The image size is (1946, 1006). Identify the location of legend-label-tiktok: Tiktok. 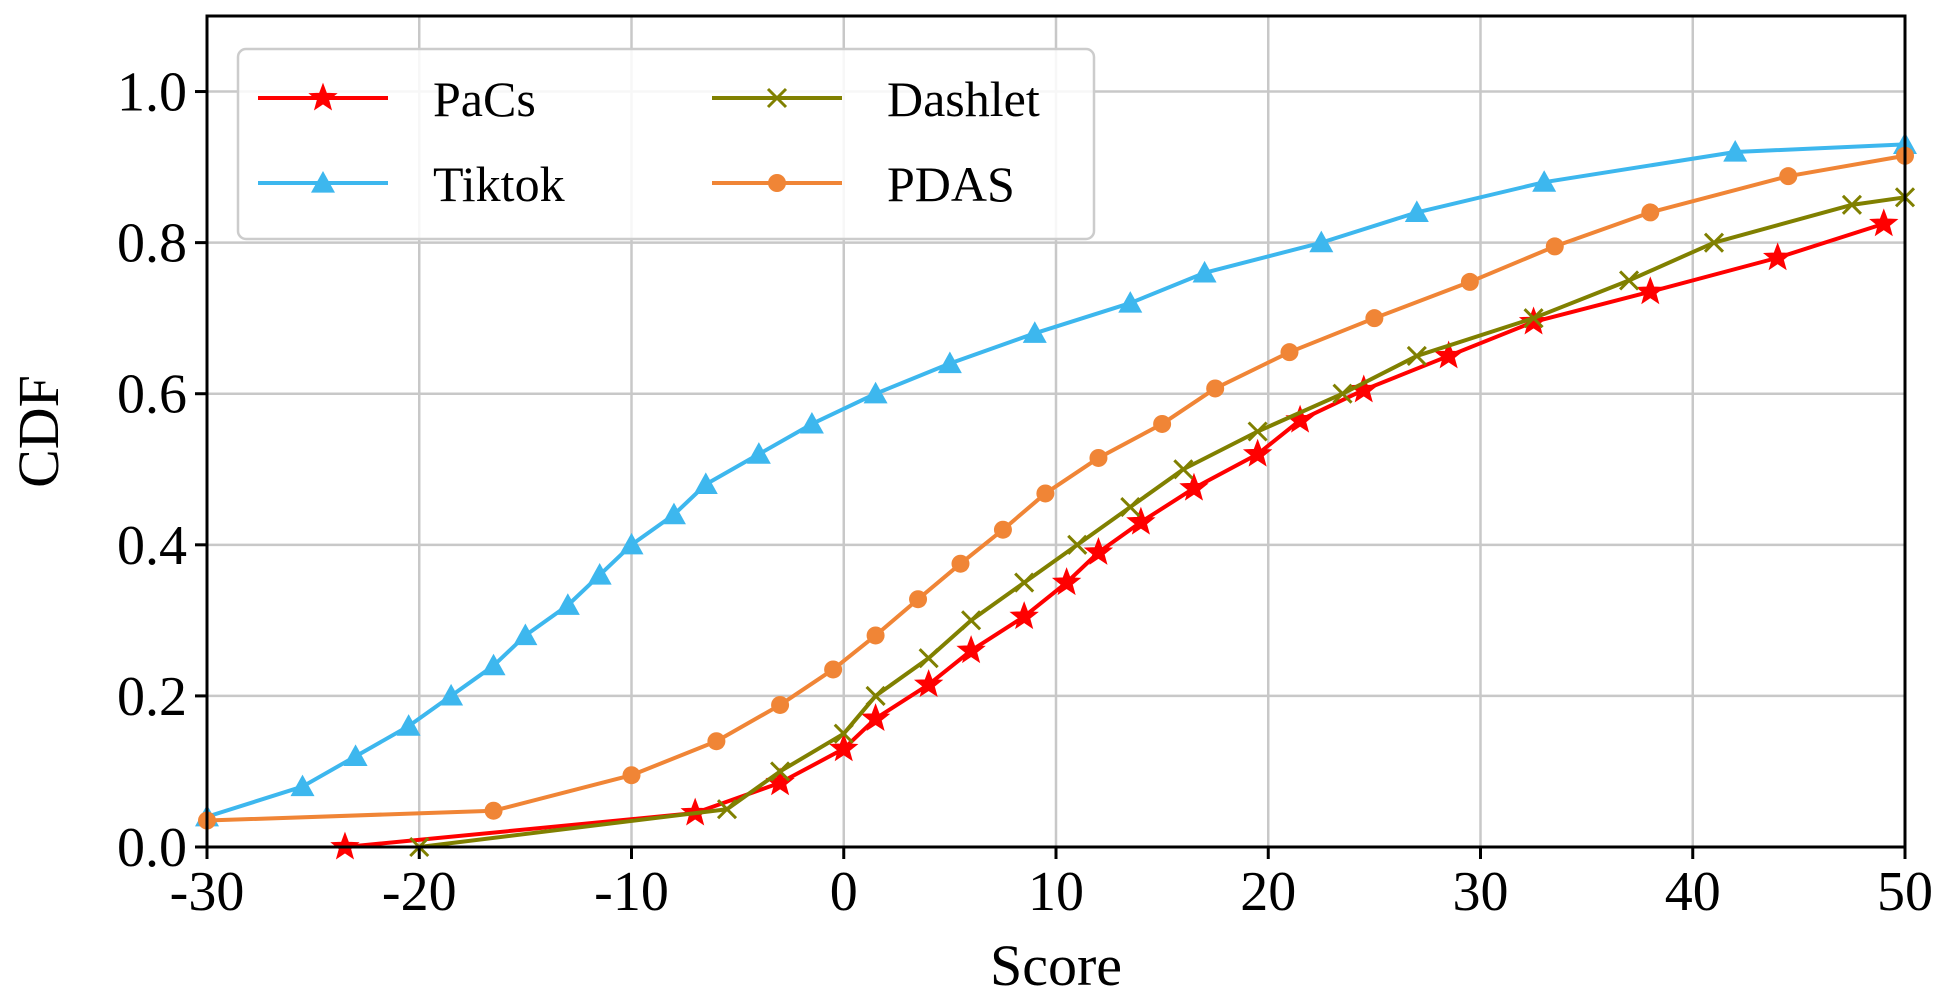
(499, 184).